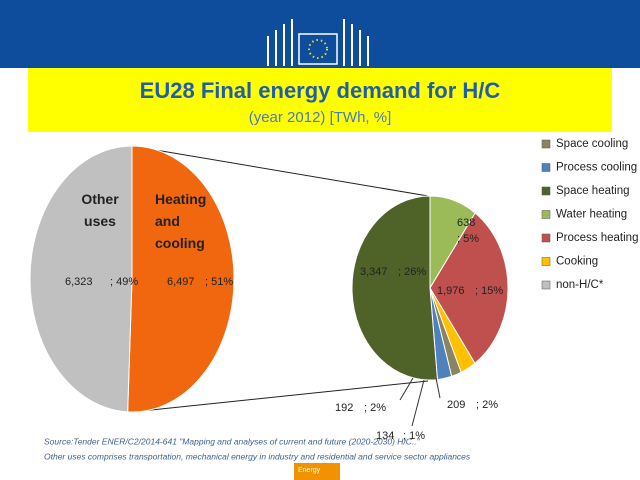 The image size is (640, 480). I want to click on category-line: Heating, so click(180, 199).